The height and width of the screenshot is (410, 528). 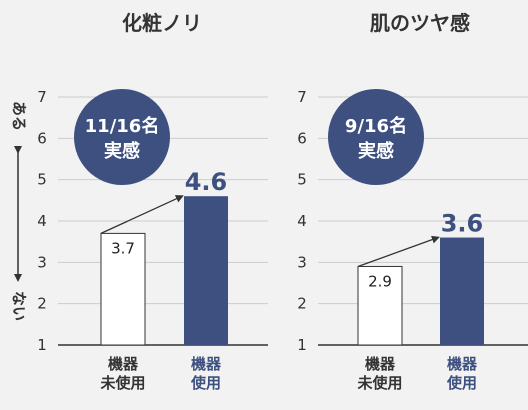 I want to click on chart-title: 肌のツヤ感, so click(x=420, y=23).